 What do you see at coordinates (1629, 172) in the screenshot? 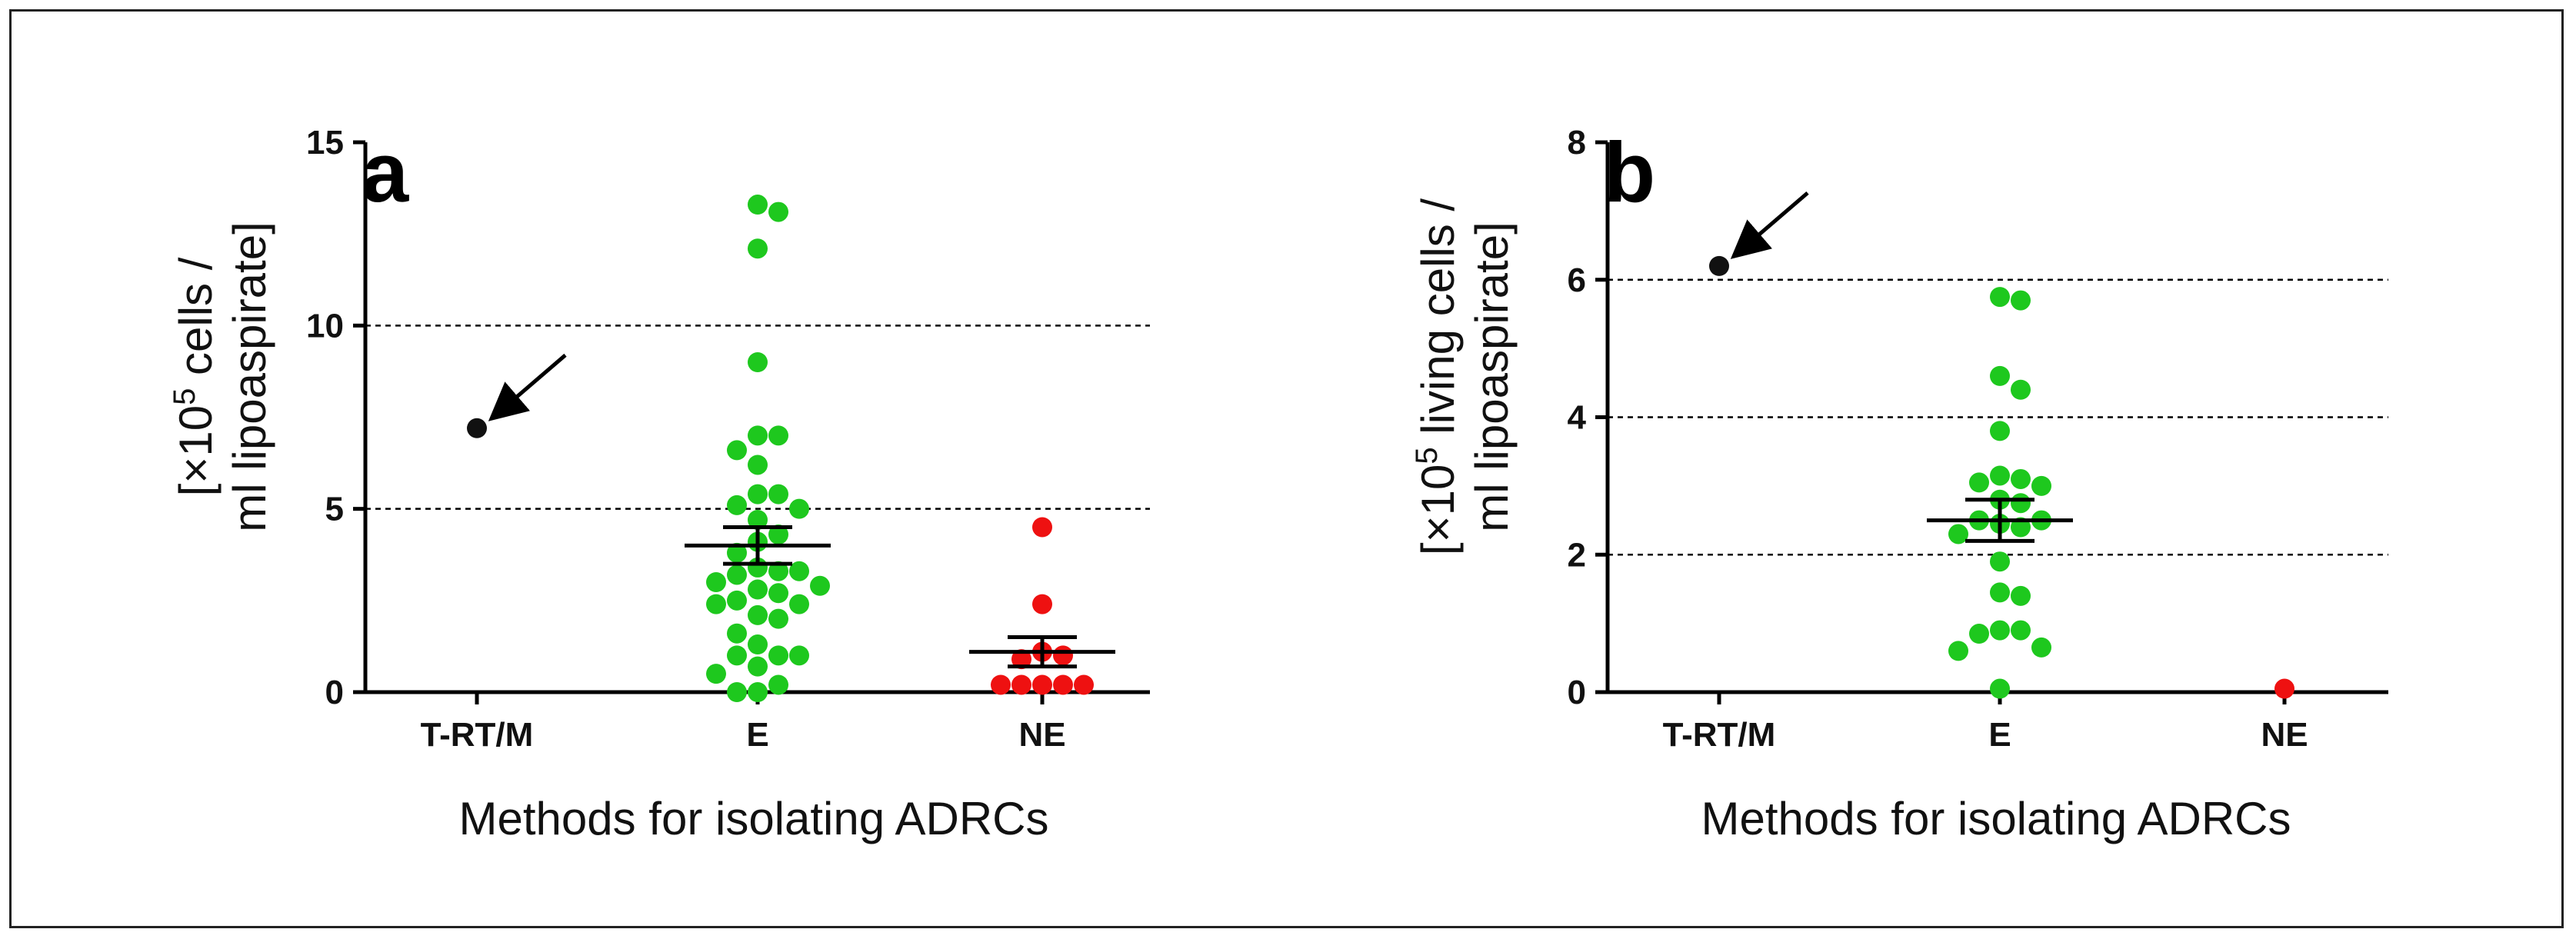
I see `panel-b-letter: b` at bounding box center [1629, 172].